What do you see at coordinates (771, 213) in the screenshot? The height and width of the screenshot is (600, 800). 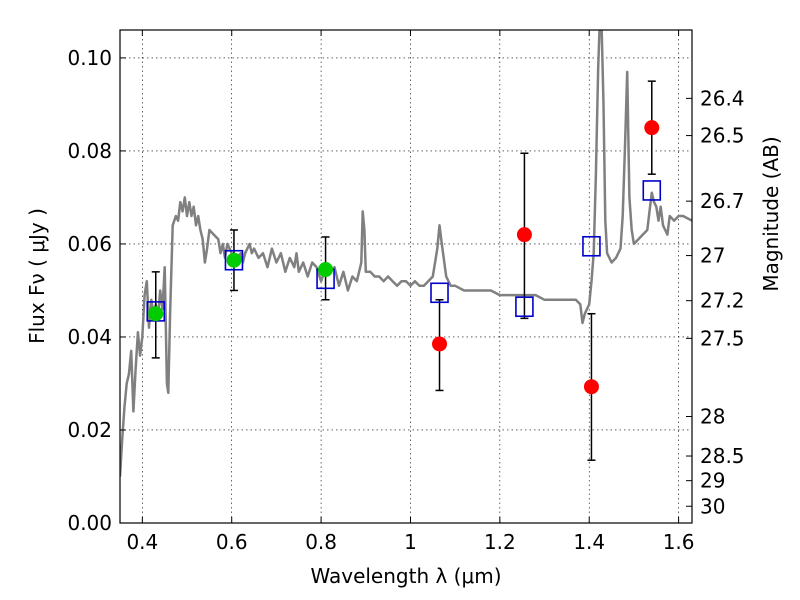 I see `y-axis-right-label: Magnitude (AB)` at bounding box center [771, 213].